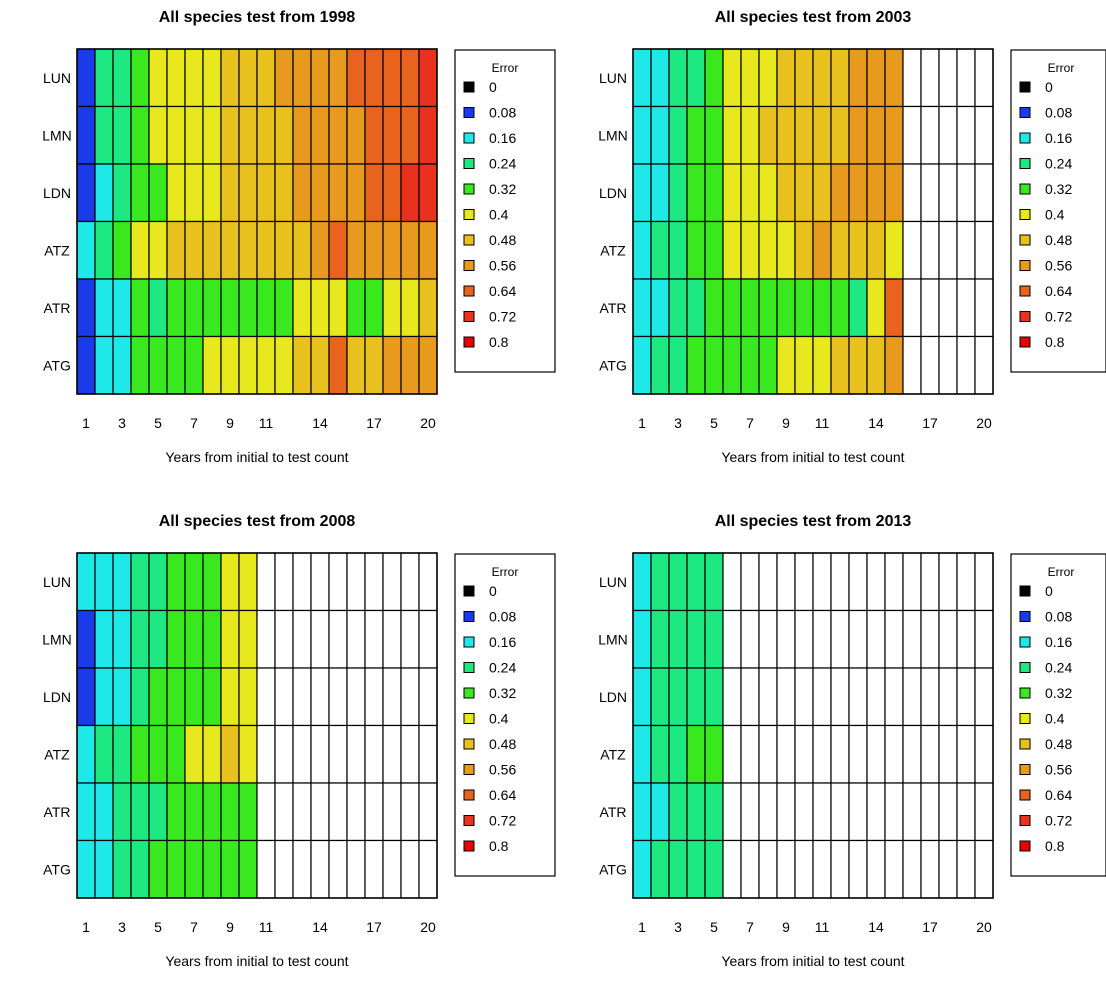 The image size is (1106, 981). What do you see at coordinates (57, 754) in the screenshot?
I see `row-label-atz: ATZ` at bounding box center [57, 754].